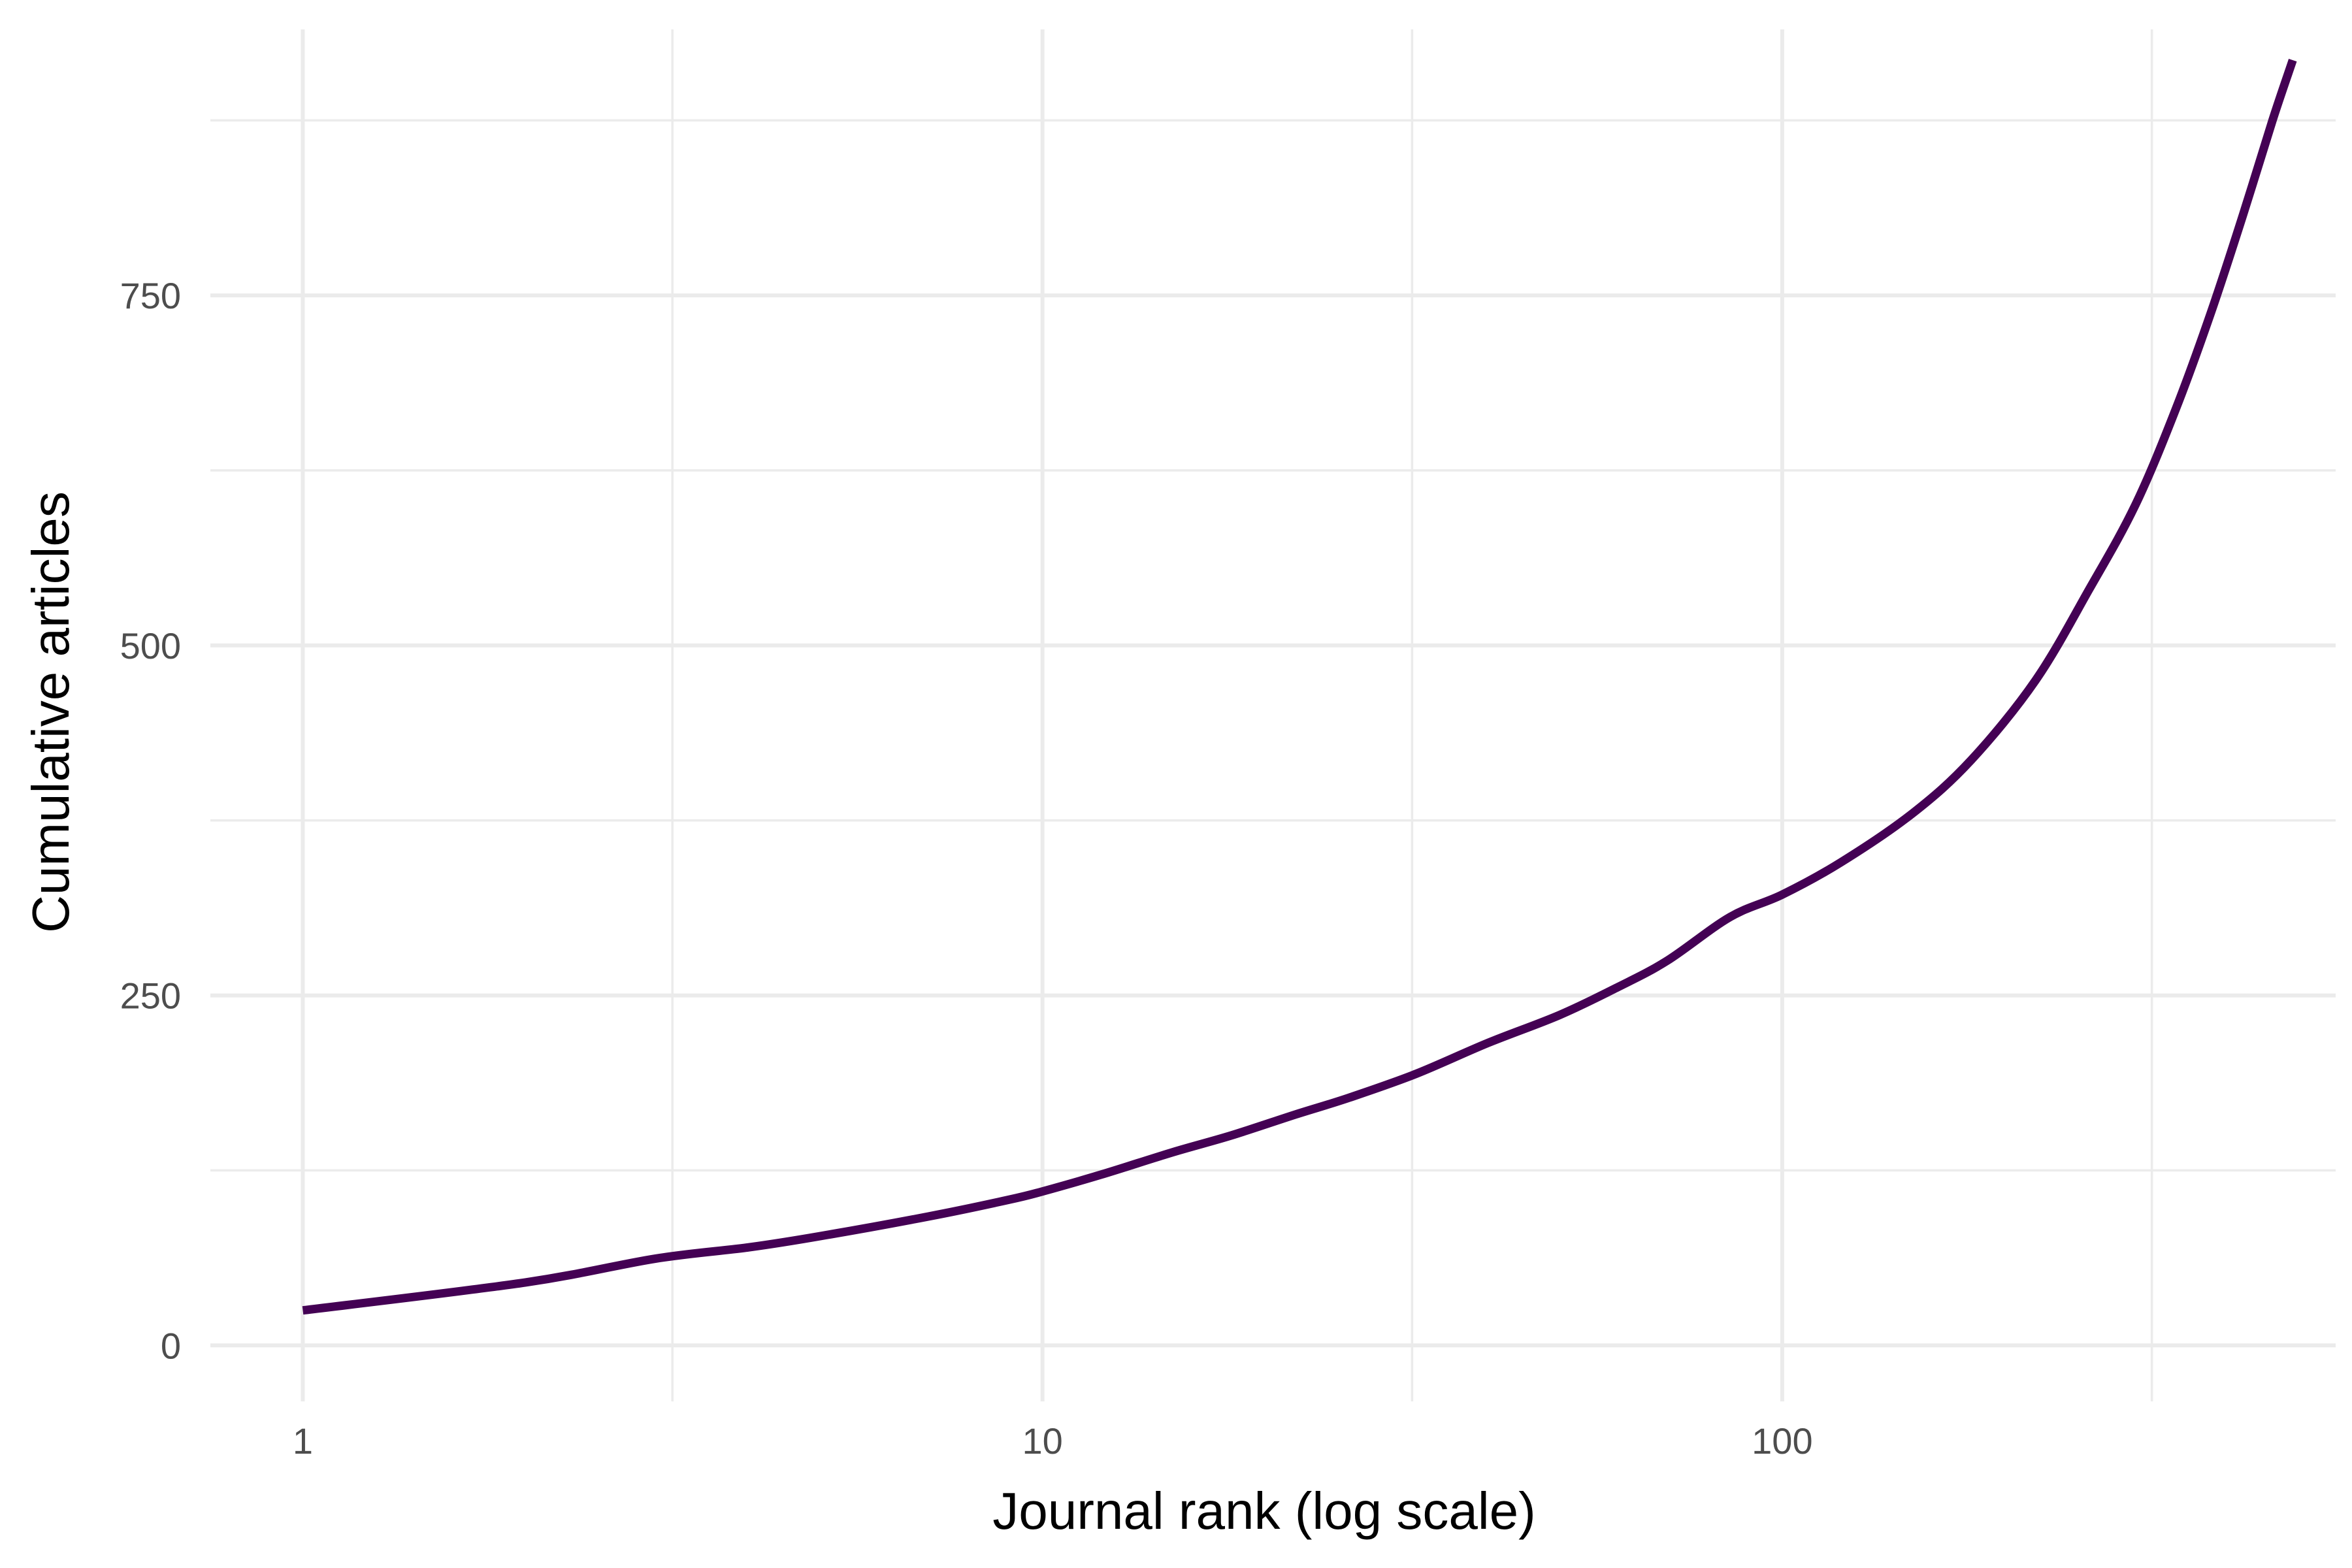 Image resolution: width=2352 pixels, height=1568 pixels. I want to click on x-tick-label: 1, so click(303, 1441).